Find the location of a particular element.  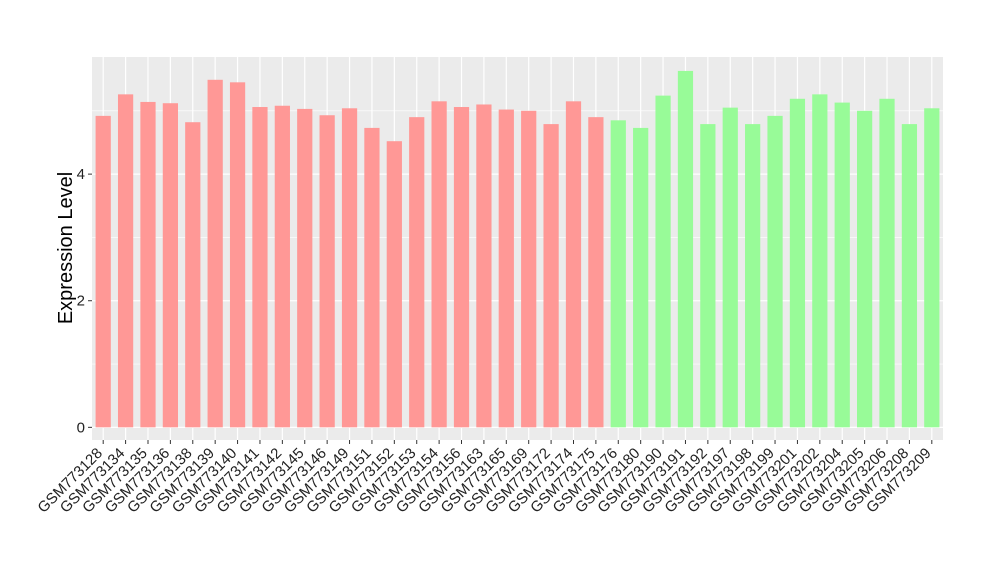

y-tick-label: 0 is located at coordinates (81, 427).